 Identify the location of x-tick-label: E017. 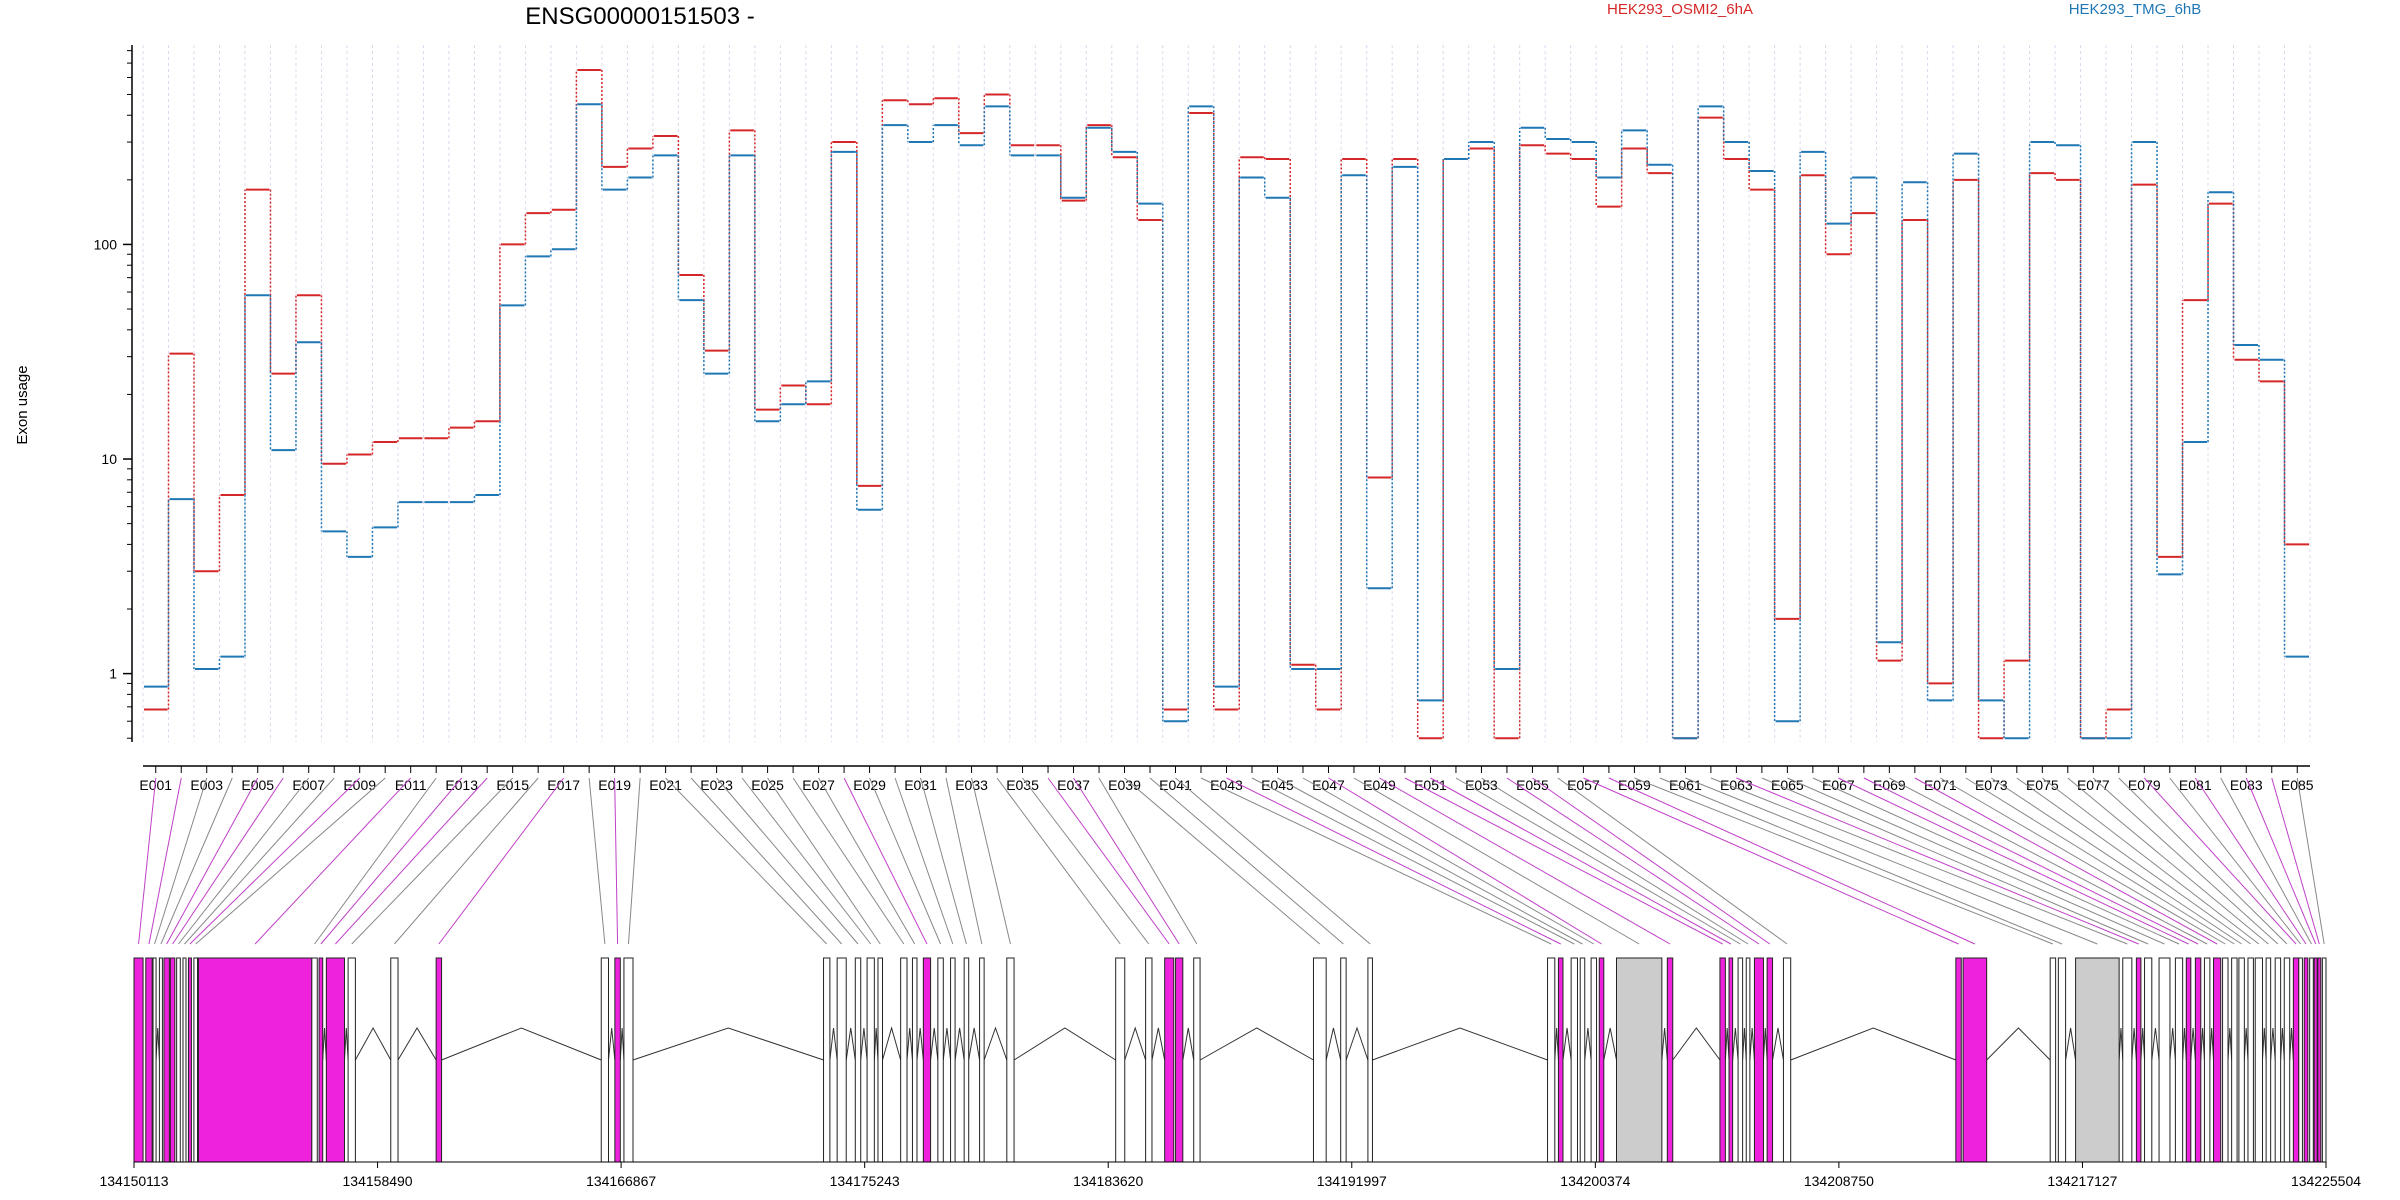
(563, 785).